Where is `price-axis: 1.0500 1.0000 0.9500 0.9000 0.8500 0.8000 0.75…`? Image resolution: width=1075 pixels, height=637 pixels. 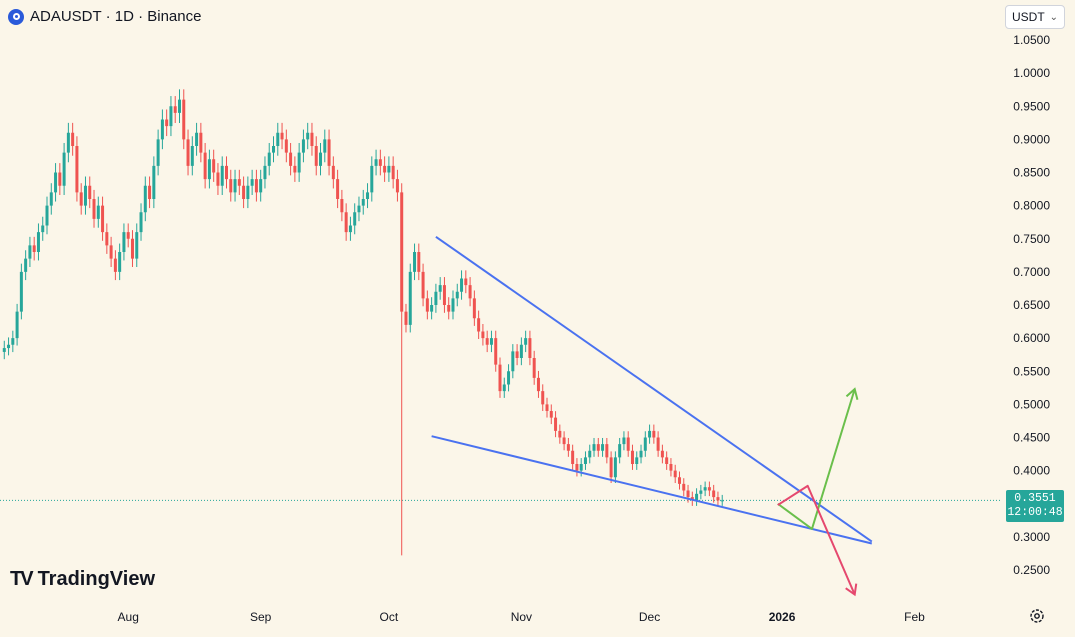
price-axis: 1.0500 1.0000 0.9500 0.9000 0.8500 0.8000 0.75… is located at coordinates (1031, 305).